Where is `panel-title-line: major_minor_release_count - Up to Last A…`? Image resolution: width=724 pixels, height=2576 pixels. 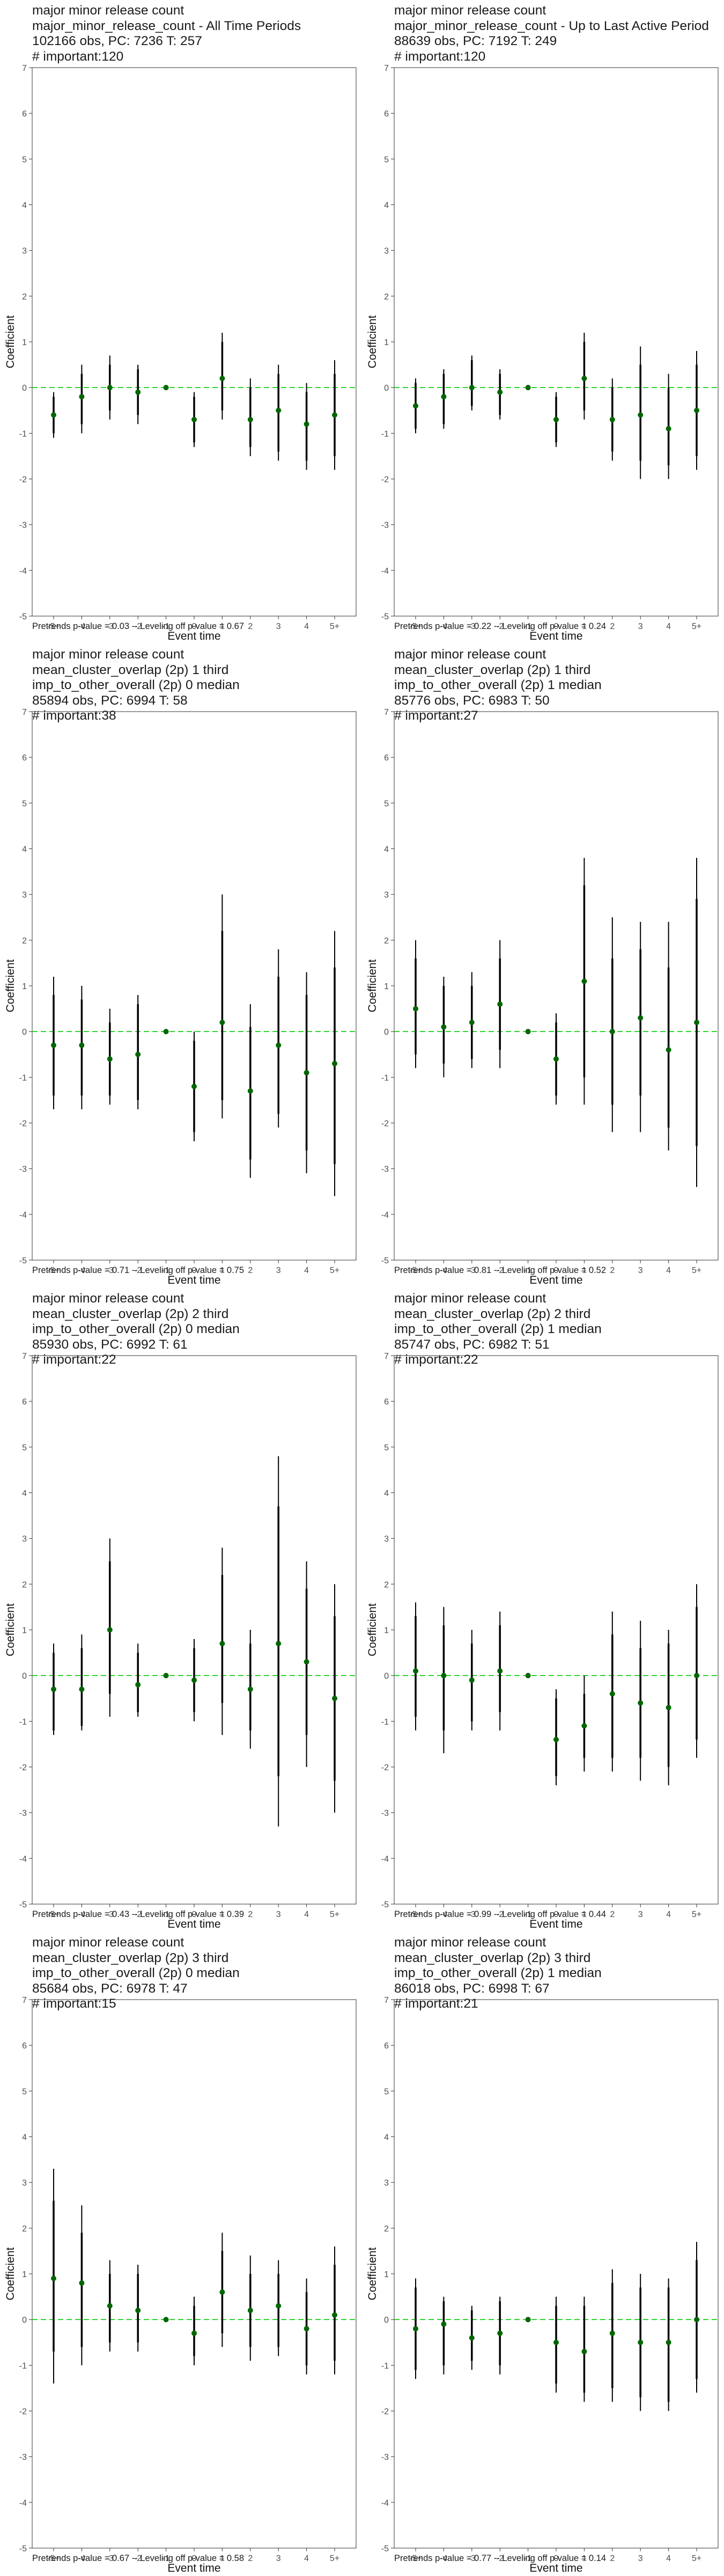
panel-title-line: major_minor_release_count - Up to Last A… is located at coordinates (551, 25).